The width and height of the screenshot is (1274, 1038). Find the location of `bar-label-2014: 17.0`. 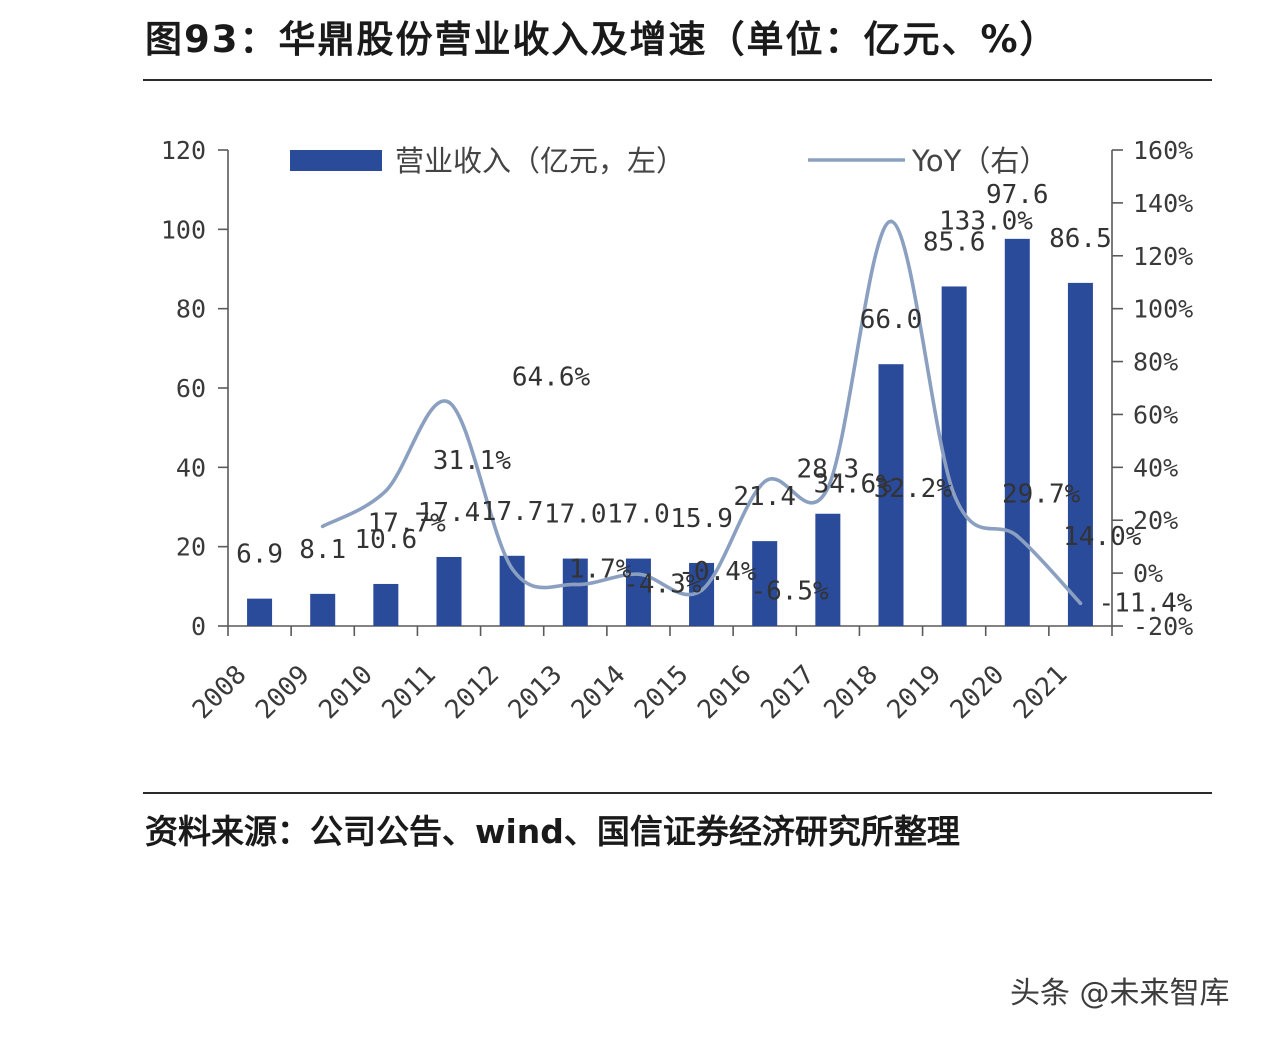

bar-label-2014: 17.0 is located at coordinates (638, 515).